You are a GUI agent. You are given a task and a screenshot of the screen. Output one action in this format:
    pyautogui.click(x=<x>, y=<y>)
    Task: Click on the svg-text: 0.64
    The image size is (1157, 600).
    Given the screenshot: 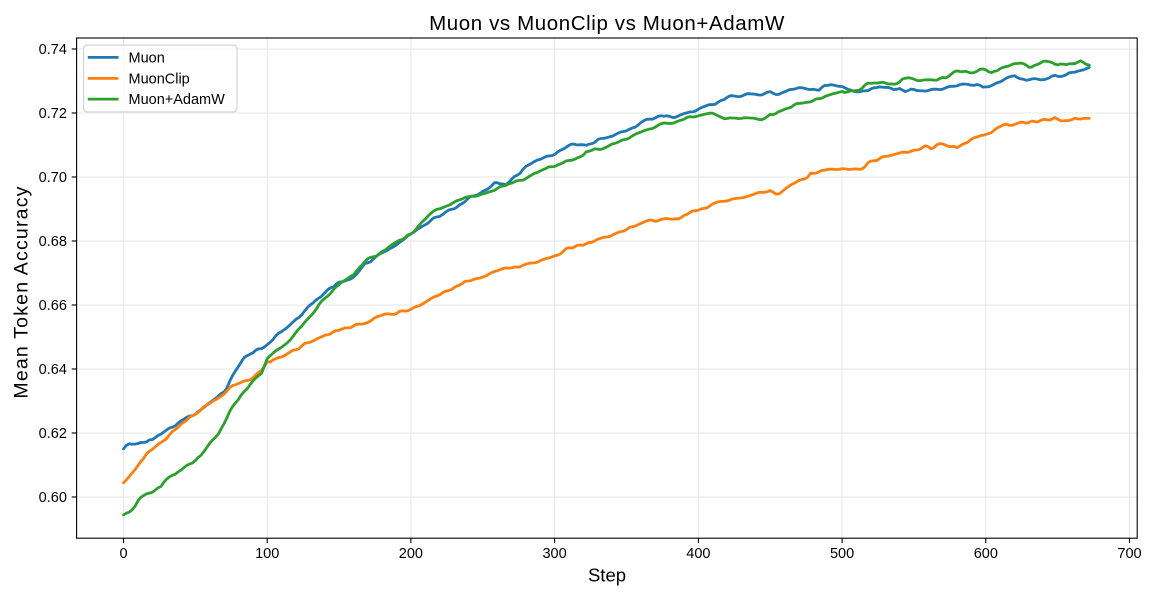 What is the action you would take?
    pyautogui.click(x=53, y=370)
    